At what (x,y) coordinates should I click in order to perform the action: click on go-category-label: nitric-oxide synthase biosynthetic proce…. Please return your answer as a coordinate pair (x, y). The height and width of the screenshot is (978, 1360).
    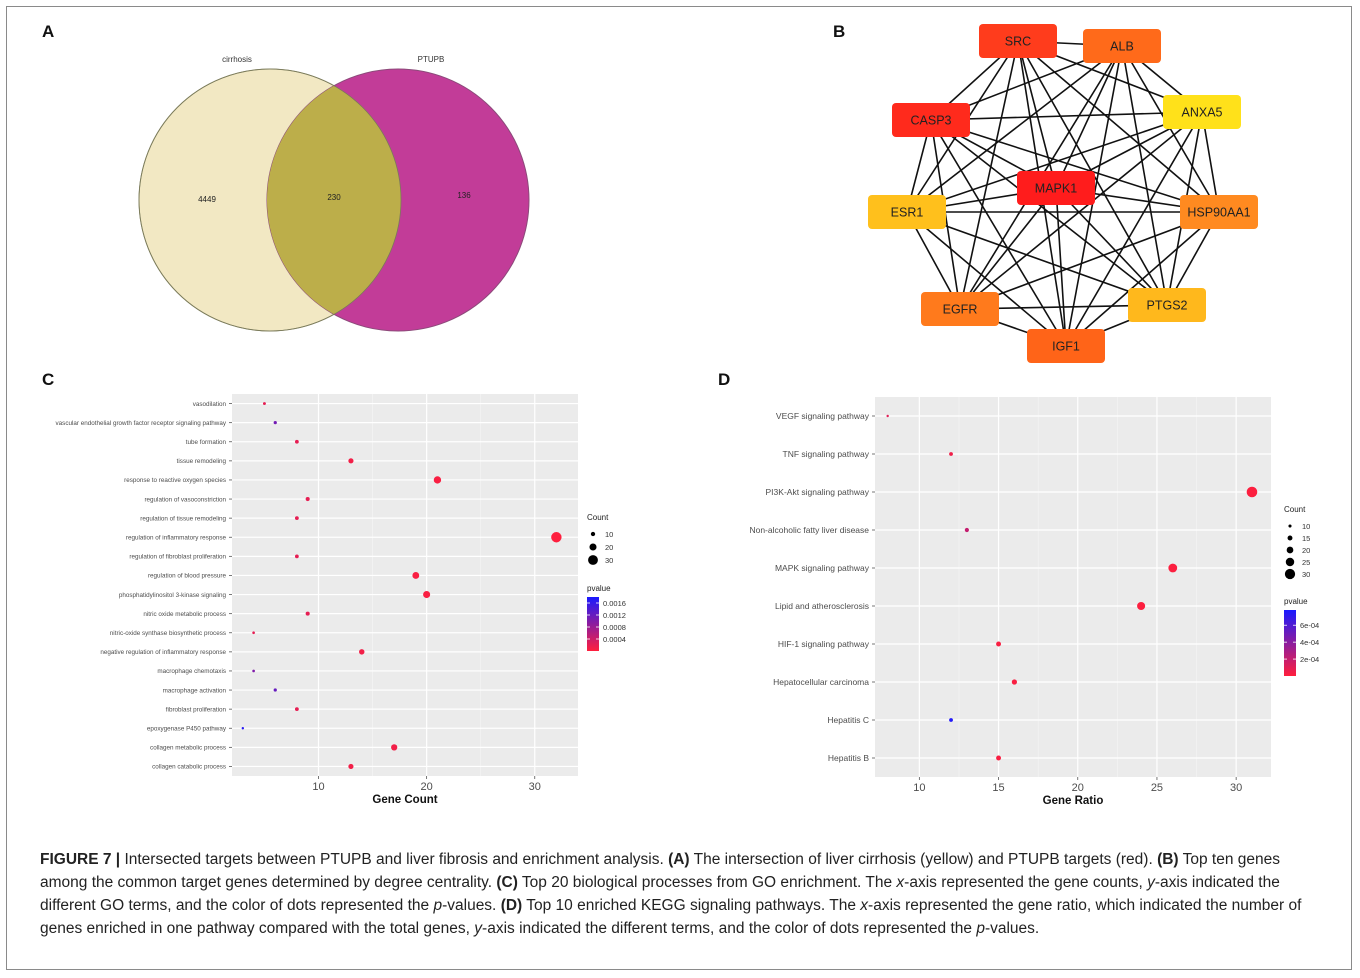
    Looking at the image, I should click on (168, 633).